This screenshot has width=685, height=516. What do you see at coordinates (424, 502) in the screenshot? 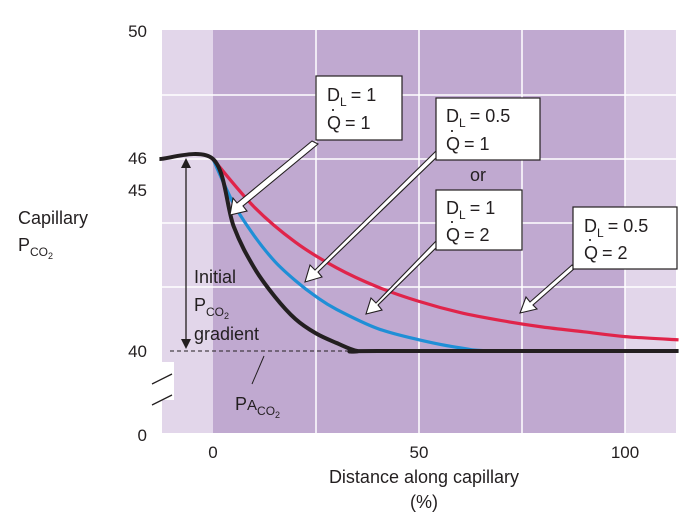
I see `x-axis-unit: (%)` at bounding box center [424, 502].